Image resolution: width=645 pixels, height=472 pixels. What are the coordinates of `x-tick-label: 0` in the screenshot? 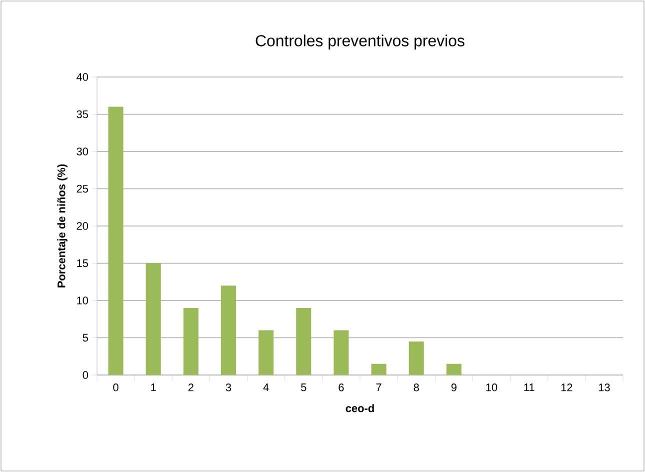 It's located at (115, 388).